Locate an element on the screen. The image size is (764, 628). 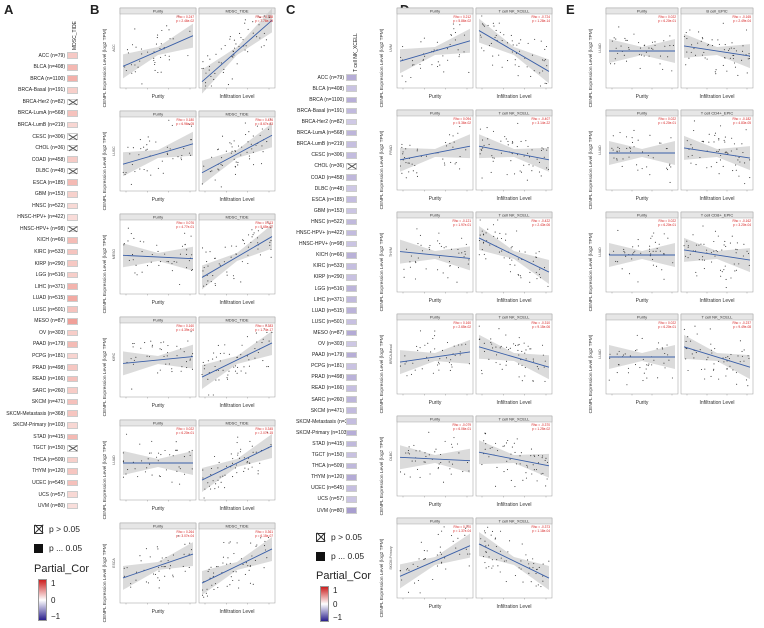
heatmap-a-row: MESO (n=87) is located at coordinates (40, 321).